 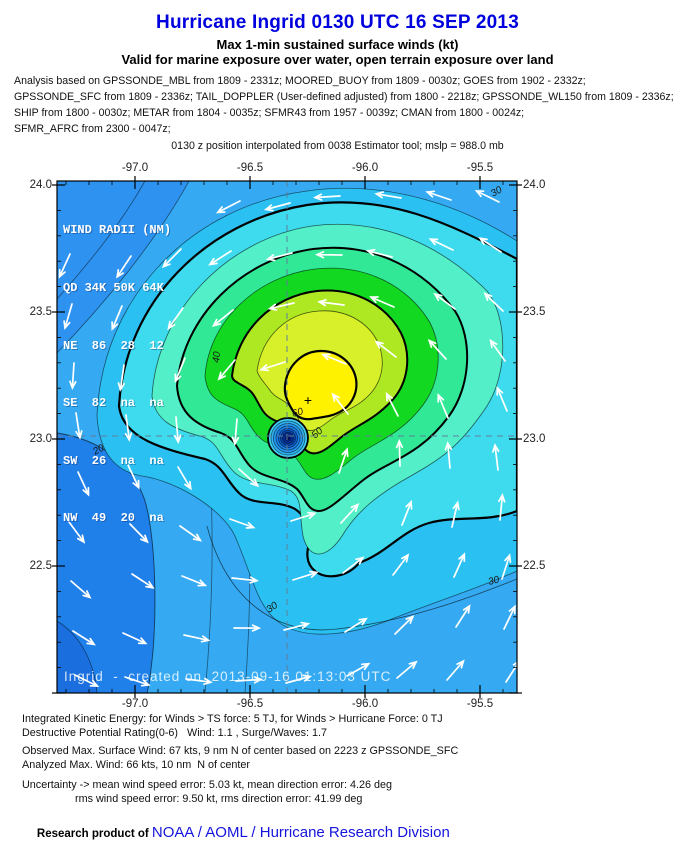 What do you see at coordinates (135, 704) in the screenshot?
I see `lon-tick-label-bottom: -97.0` at bounding box center [135, 704].